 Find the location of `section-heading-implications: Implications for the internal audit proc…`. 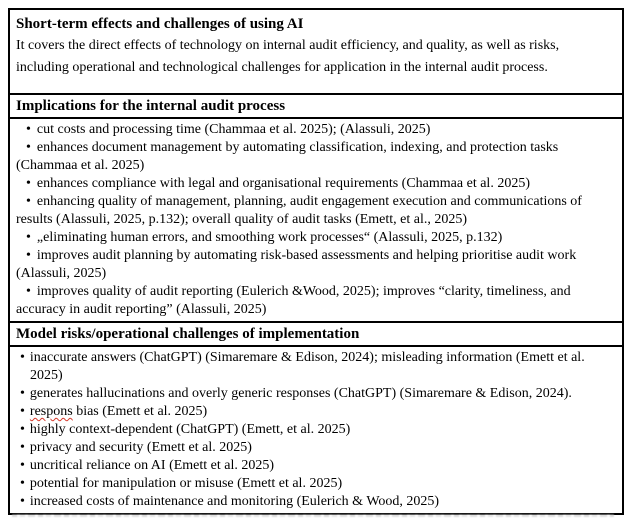

section-heading-implications: Implications for the internal audit proc… is located at coordinates (316, 106).